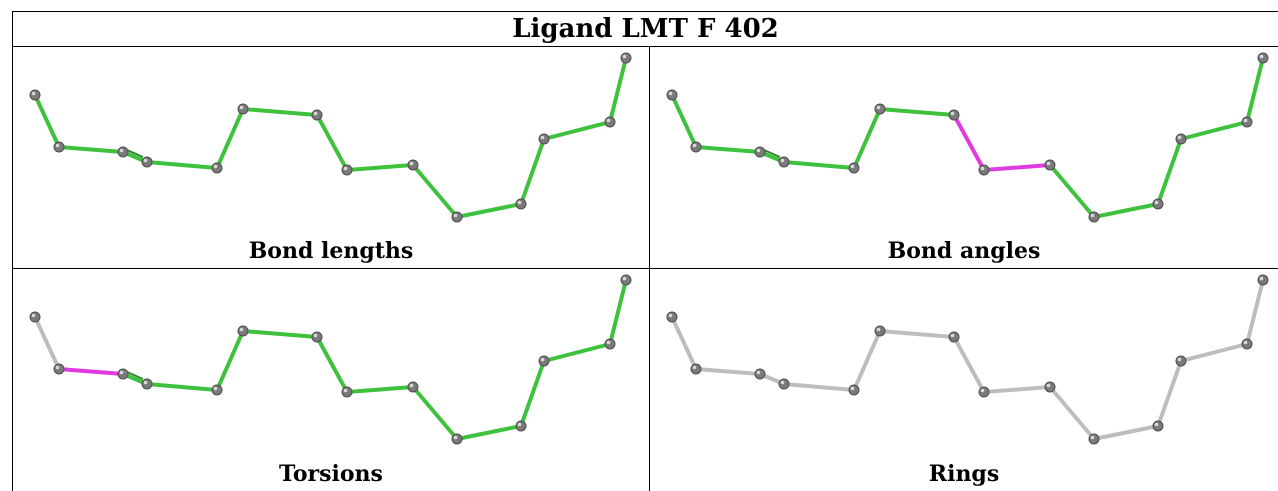  What do you see at coordinates (331, 251) in the screenshot?
I see `panel-label: Bond lengths` at bounding box center [331, 251].